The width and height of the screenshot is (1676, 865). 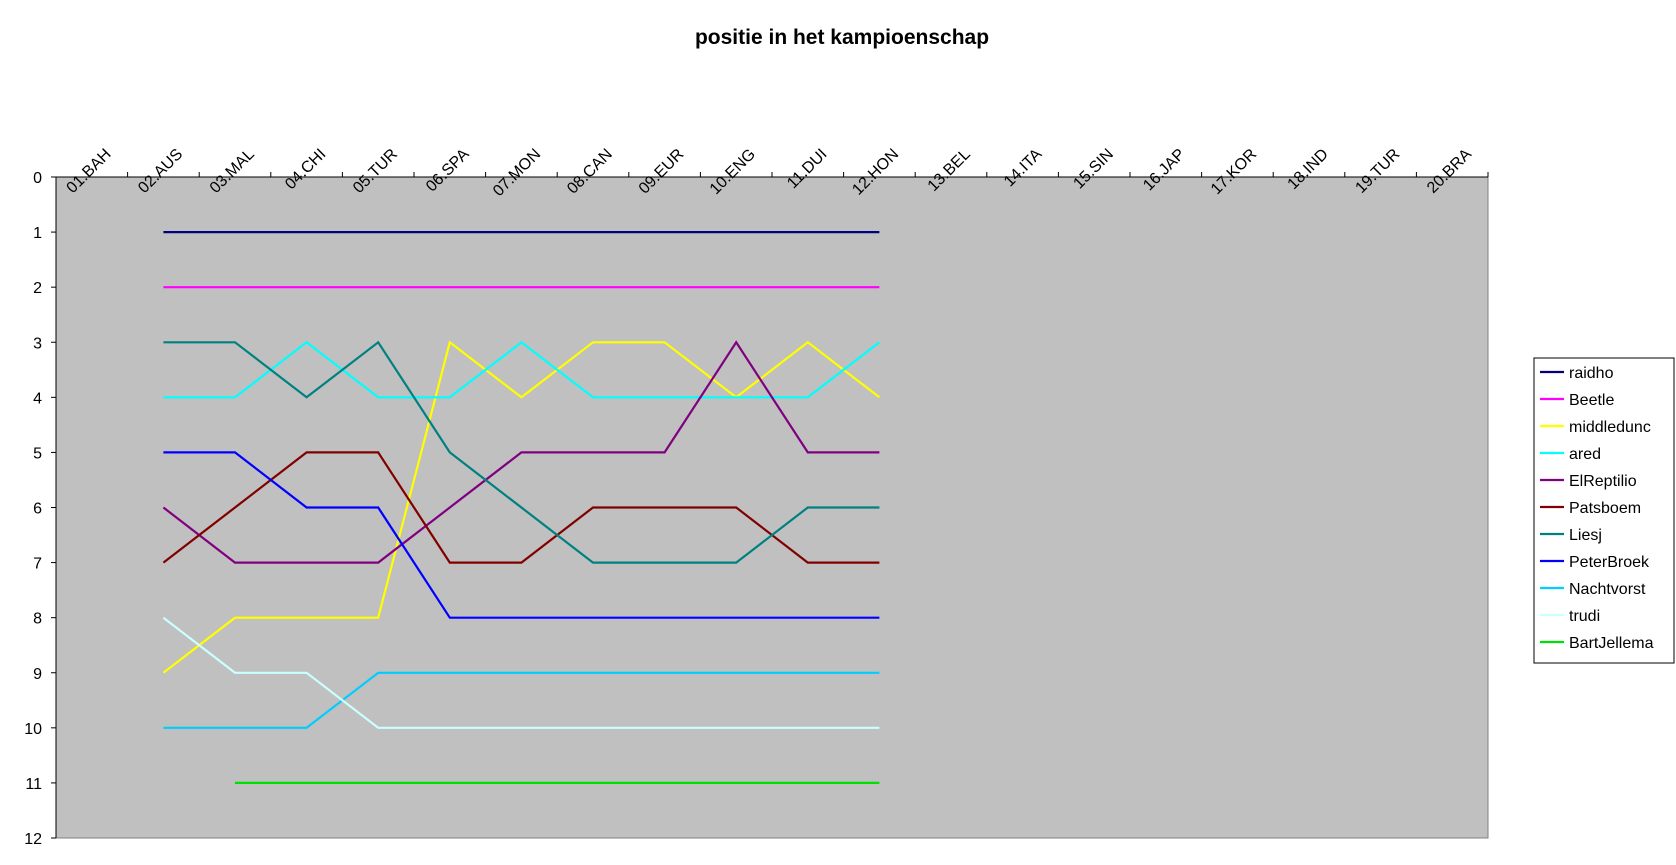 I want to click on y-tick-label: 11, so click(x=33, y=784).